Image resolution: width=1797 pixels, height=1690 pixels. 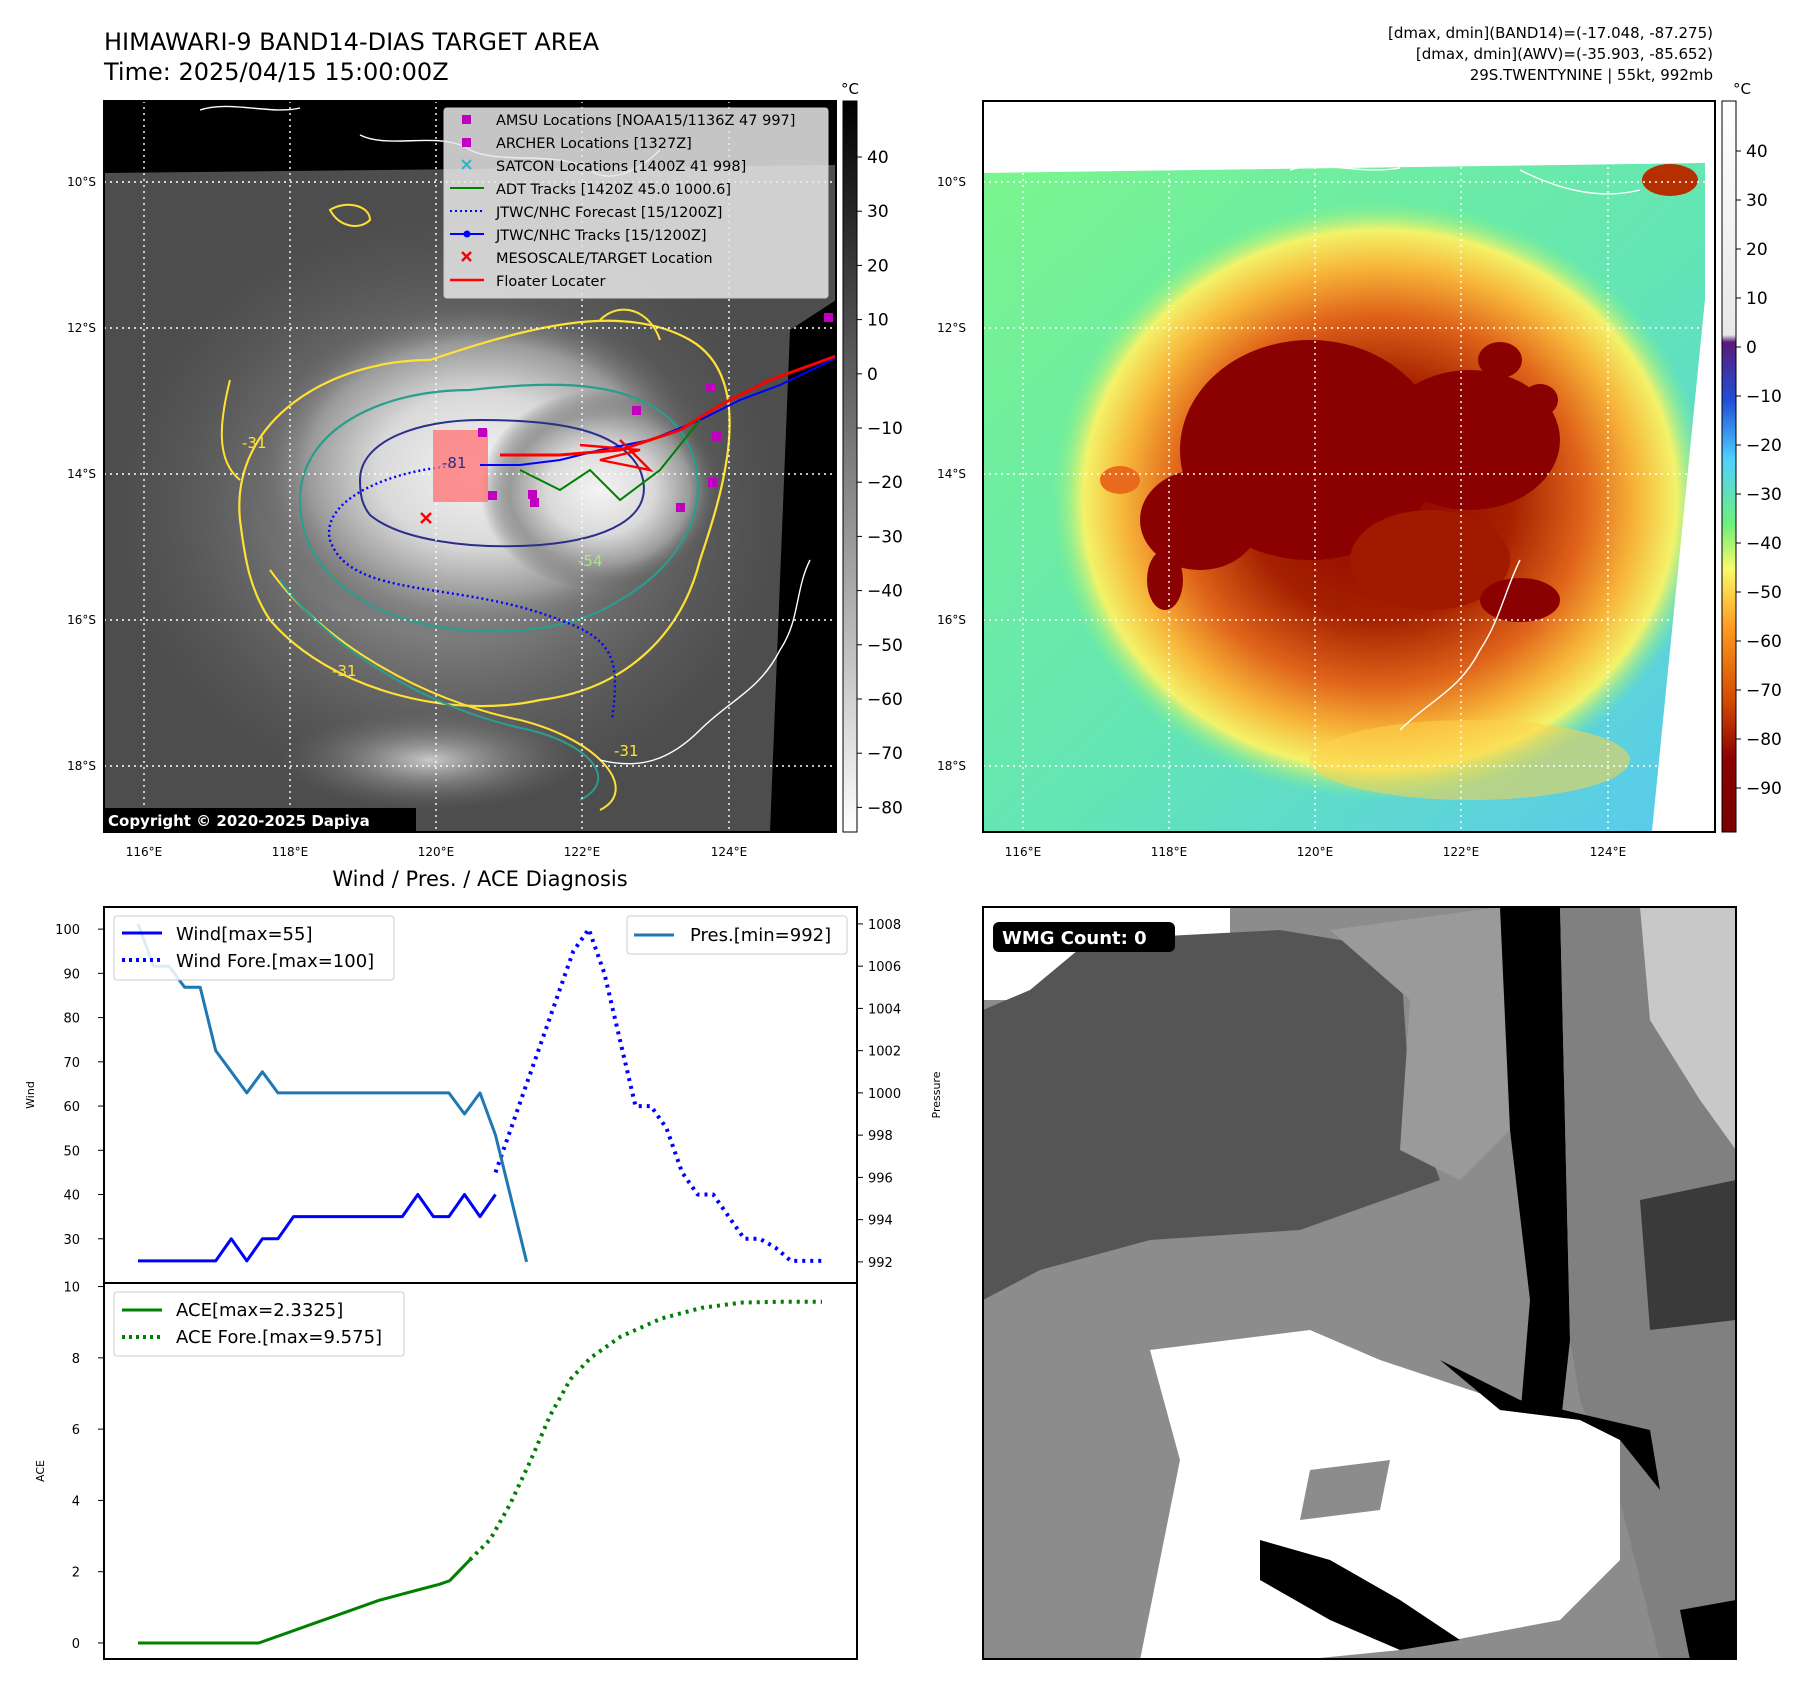 What do you see at coordinates (878, 321) in the screenshot?
I see `left-colorbar-tick-label: 10` at bounding box center [878, 321].